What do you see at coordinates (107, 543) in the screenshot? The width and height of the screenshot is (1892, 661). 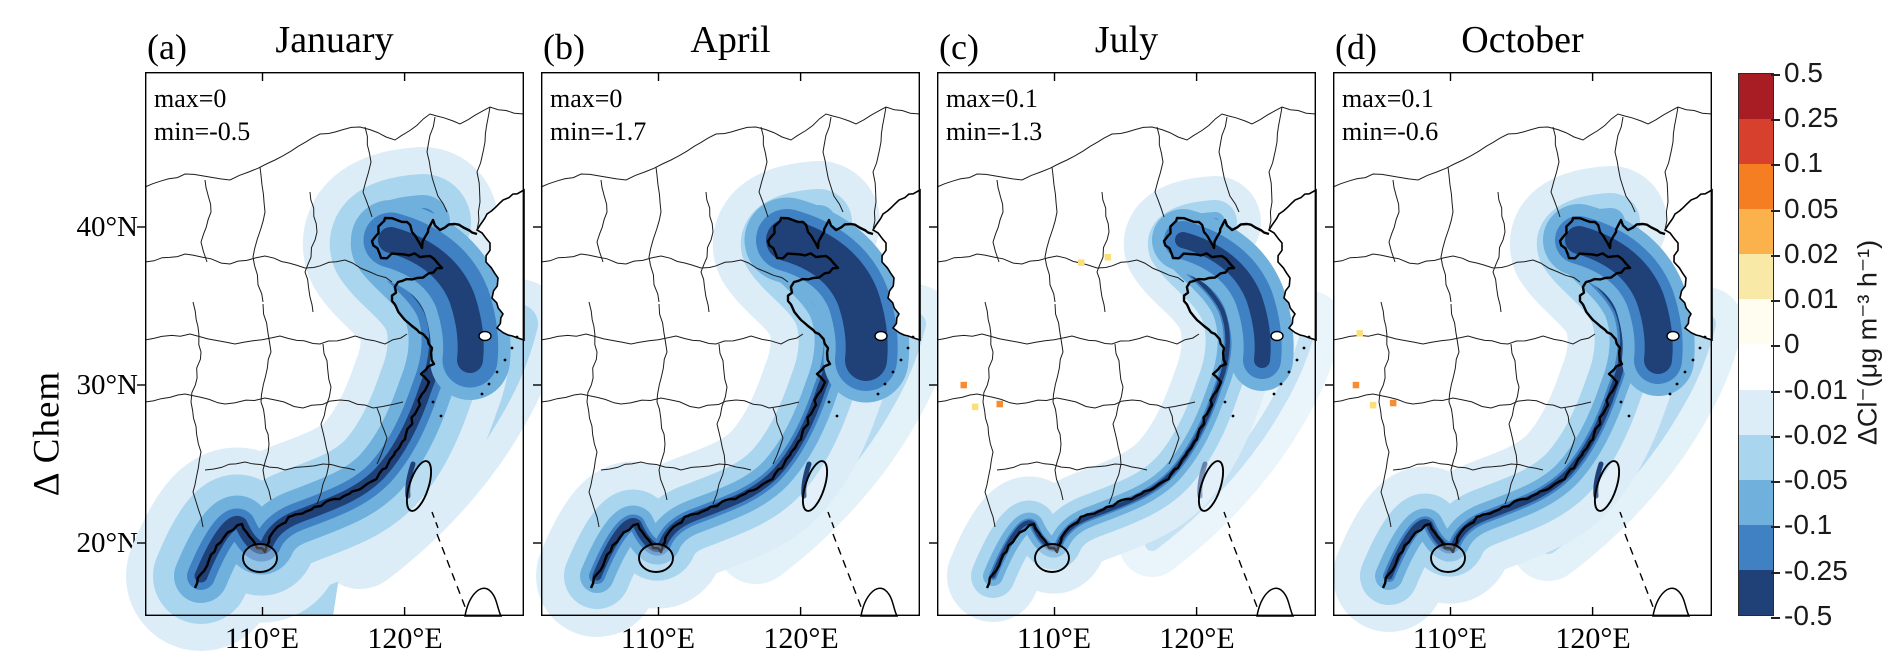 I see `lat-tick-20n: 20°N` at bounding box center [107, 543].